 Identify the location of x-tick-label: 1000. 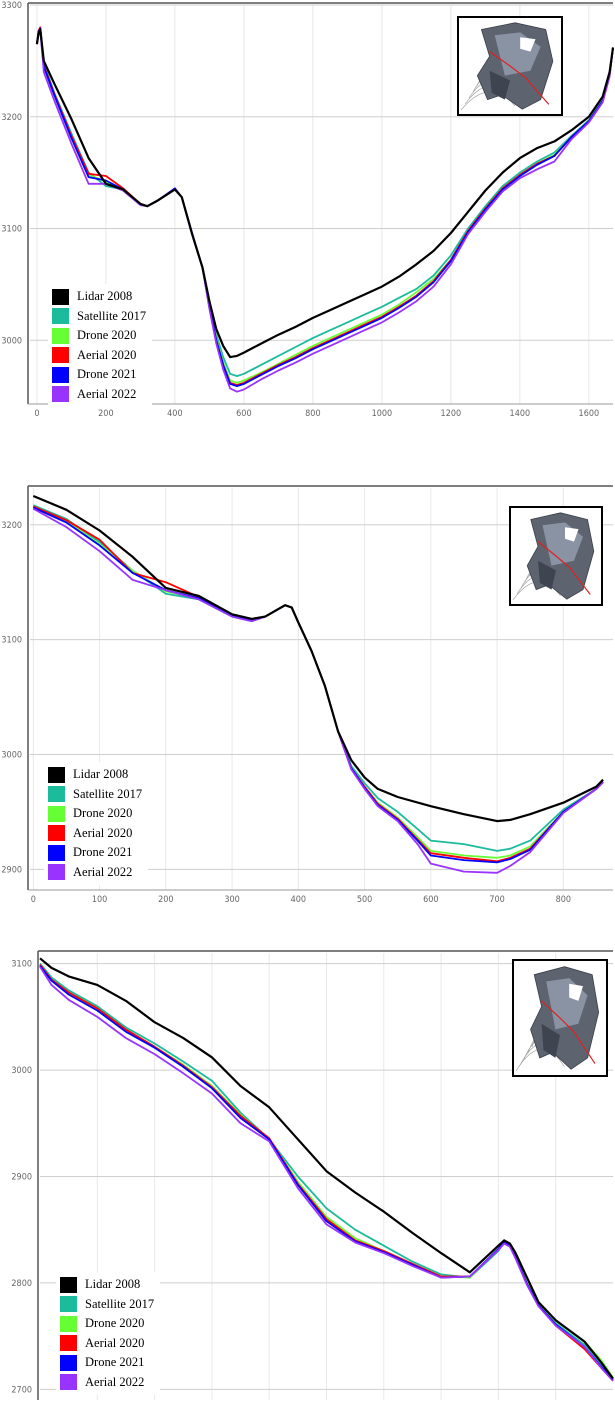
(382, 414).